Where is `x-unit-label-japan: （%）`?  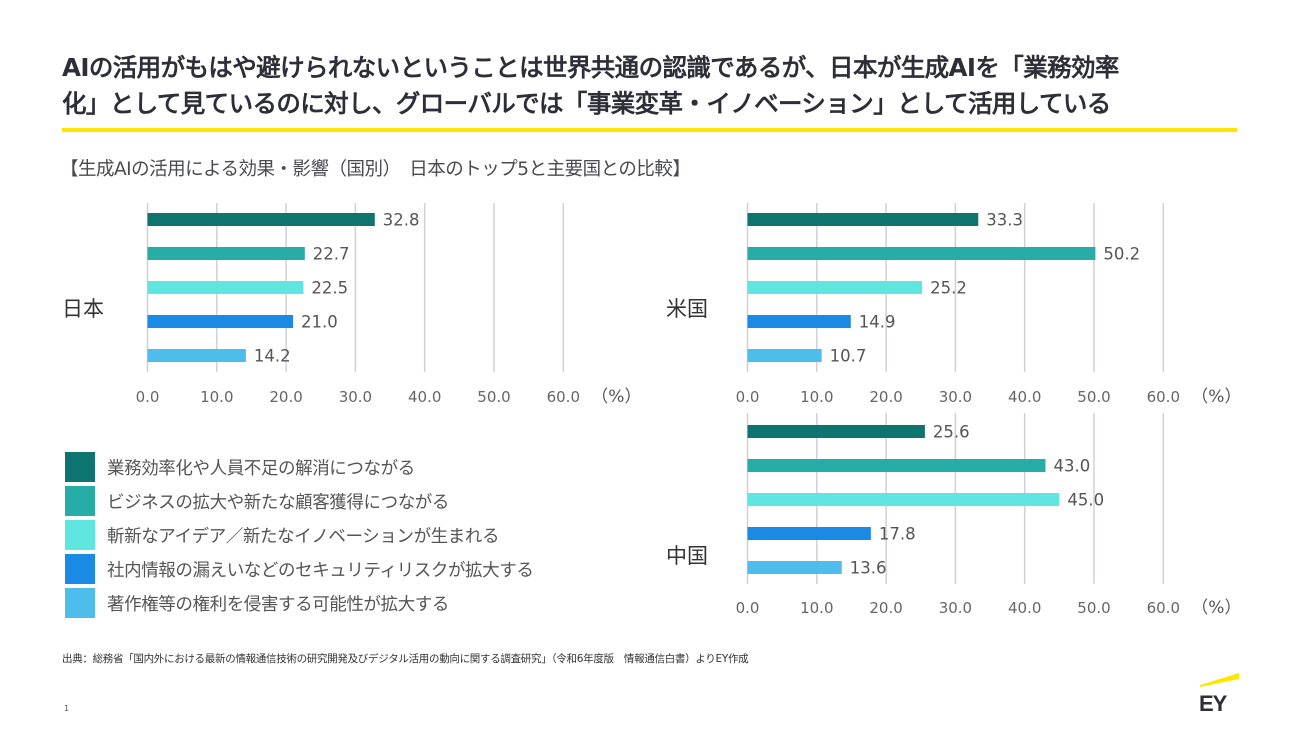 x-unit-label-japan: （%） is located at coordinates (616, 397).